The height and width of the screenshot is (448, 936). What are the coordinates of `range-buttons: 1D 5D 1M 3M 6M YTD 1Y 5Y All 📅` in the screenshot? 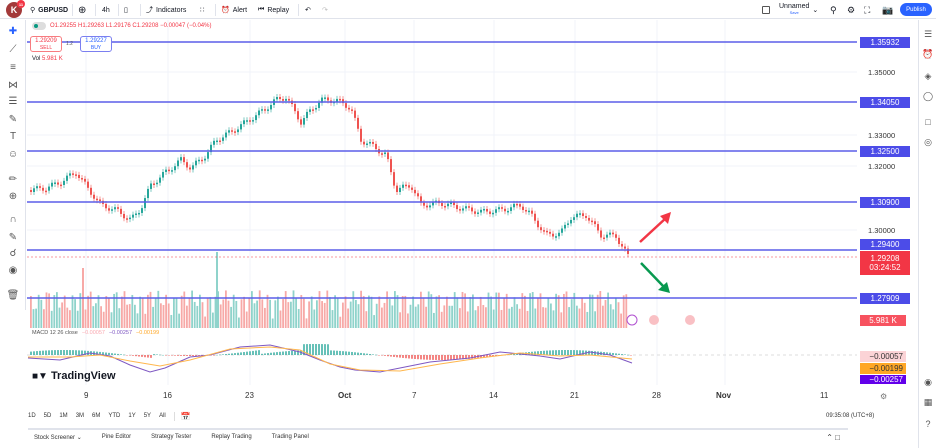 It's located at (109, 416).